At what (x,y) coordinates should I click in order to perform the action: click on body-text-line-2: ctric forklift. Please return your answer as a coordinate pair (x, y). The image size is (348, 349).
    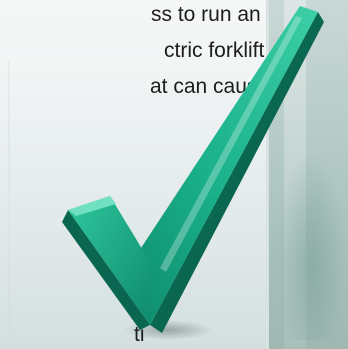
    Looking at the image, I should click on (214, 50).